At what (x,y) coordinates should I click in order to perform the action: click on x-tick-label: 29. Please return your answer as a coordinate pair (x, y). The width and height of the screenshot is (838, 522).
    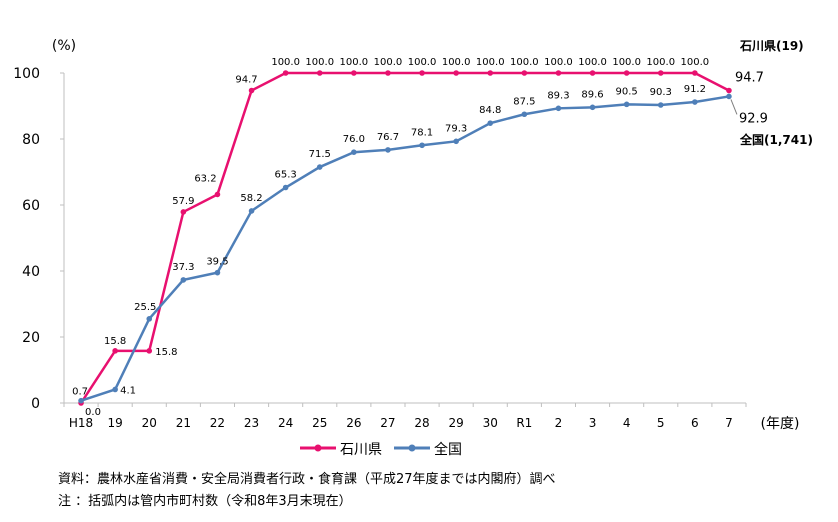
    Looking at the image, I should click on (456, 423).